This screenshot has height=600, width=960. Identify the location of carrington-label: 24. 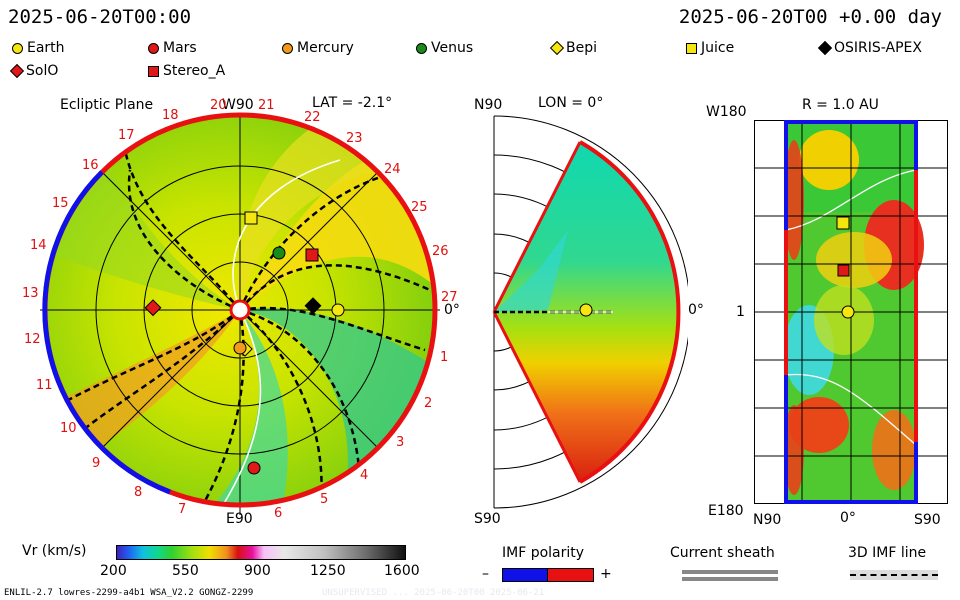
(392, 169).